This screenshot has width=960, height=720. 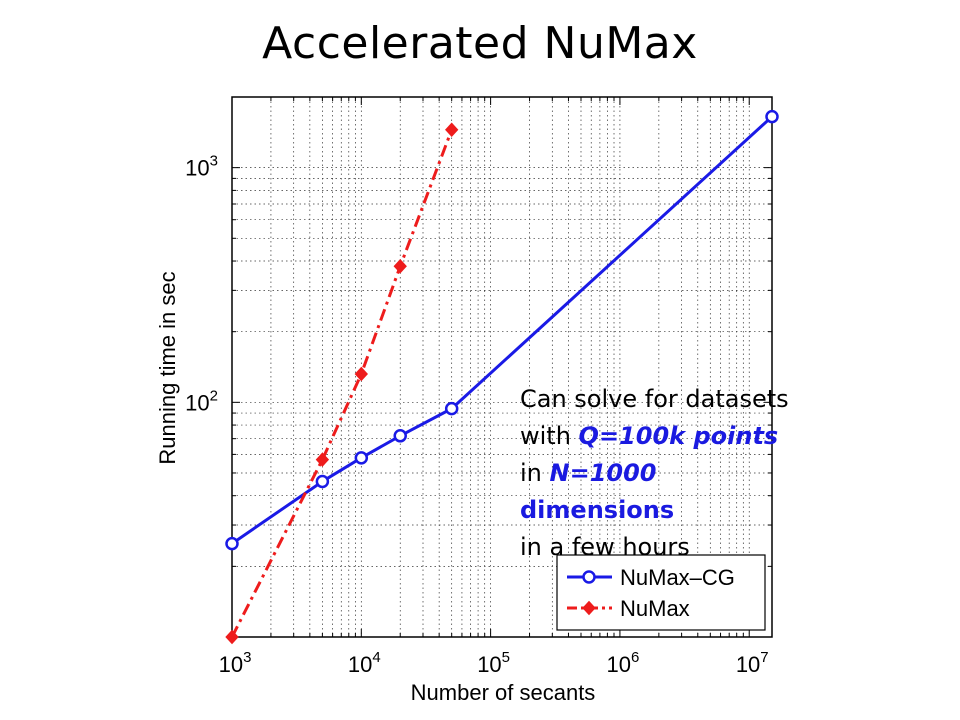 I want to click on callout-text: in, so click(x=535, y=473).